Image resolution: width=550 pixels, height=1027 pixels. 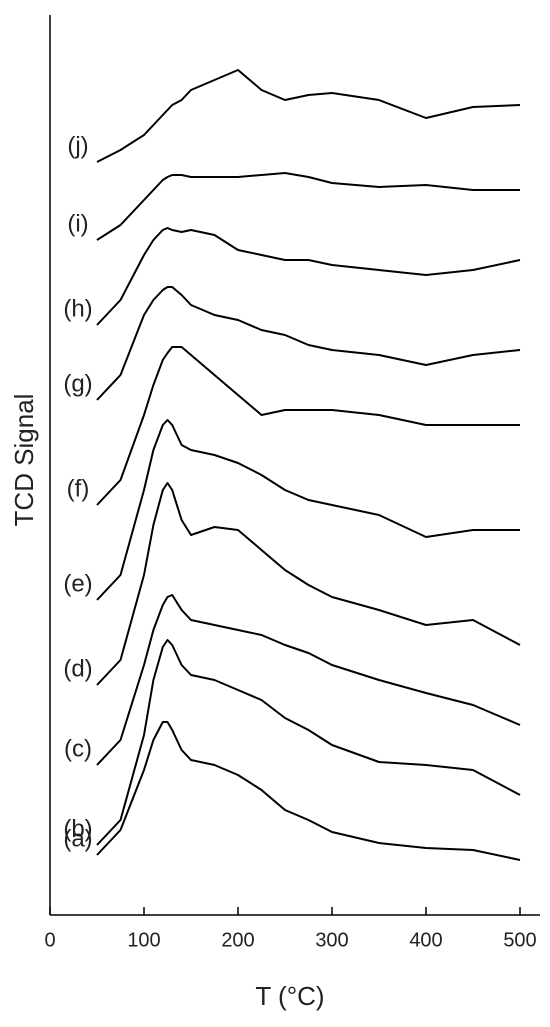 What do you see at coordinates (425, 940) in the screenshot?
I see `x-tick-label: 400` at bounding box center [425, 940].